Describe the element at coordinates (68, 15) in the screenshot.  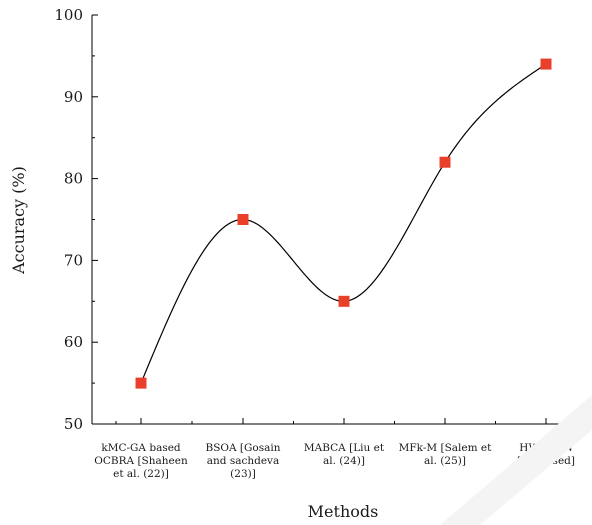
I see `y-tick-label: 100` at that location.